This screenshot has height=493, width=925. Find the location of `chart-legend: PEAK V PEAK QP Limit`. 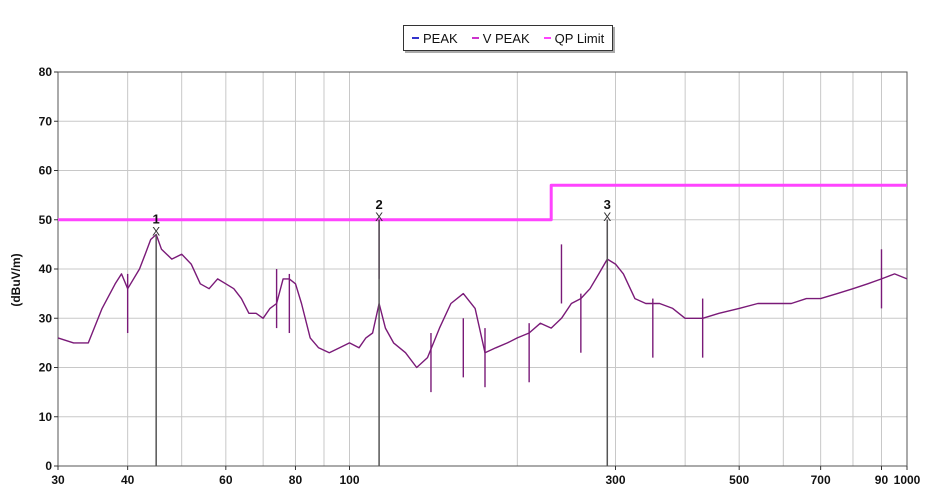

chart-legend: PEAK V PEAK QP Limit is located at coordinates (508, 38).